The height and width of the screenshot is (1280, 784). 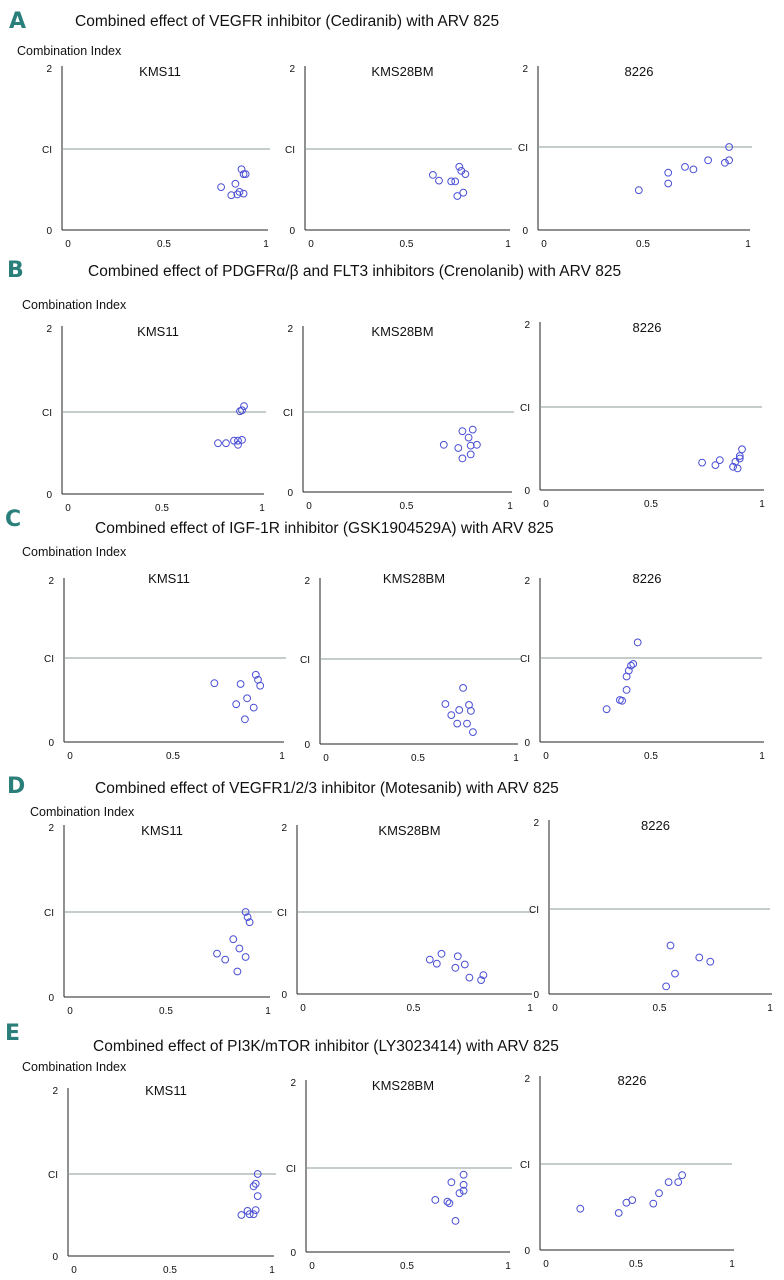 What do you see at coordinates (162, 1179) in the screenshot?
I see `subplot-e-kms11: 0 CI 2 0 0.5 1 KMS11` at bounding box center [162, 1179].